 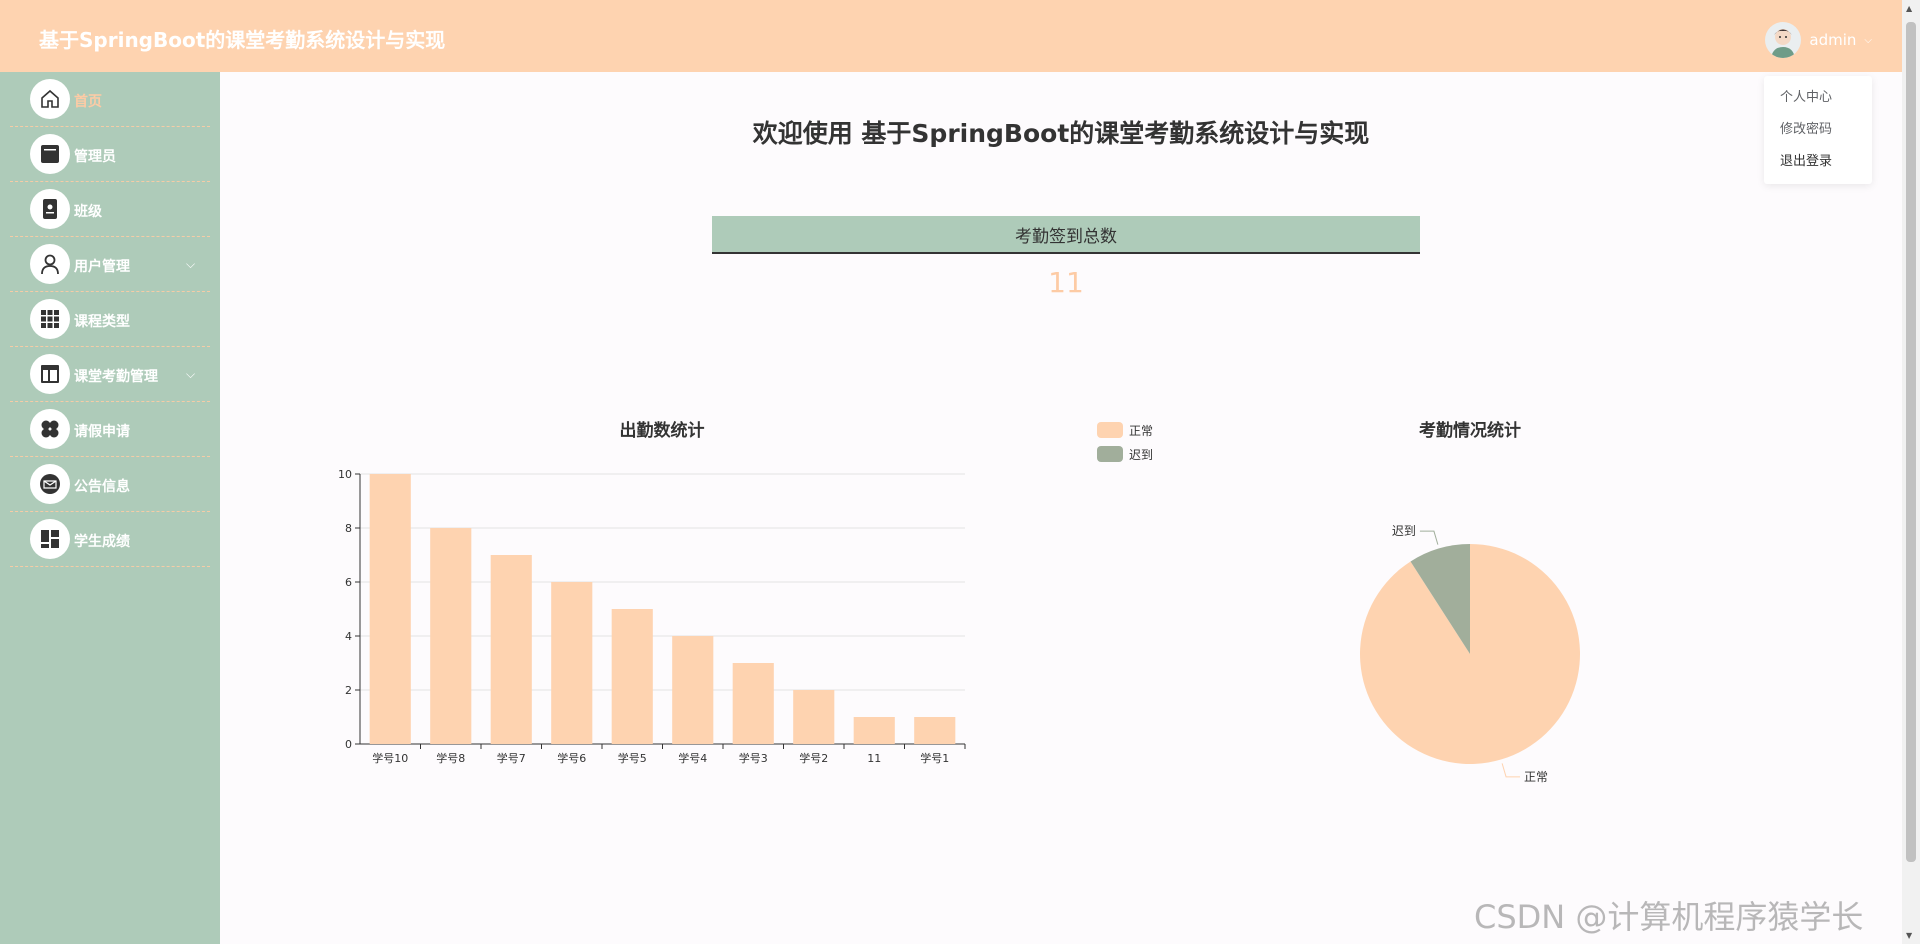 What do you see at coordinates (50, 539) in the screenshot?
I see `dashboard-icon` at bounding box center [50, 539].